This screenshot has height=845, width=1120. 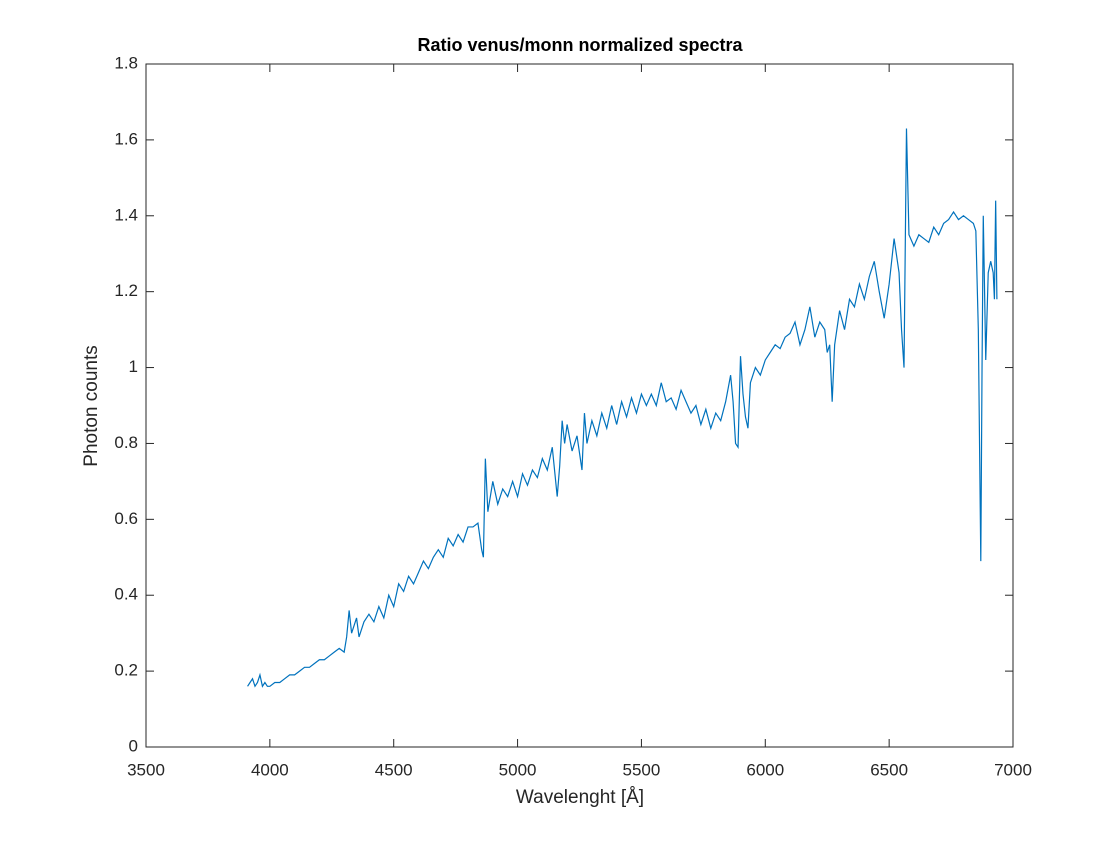 I want to click on x-tick-label: 6000, so click(x=765, y=769).